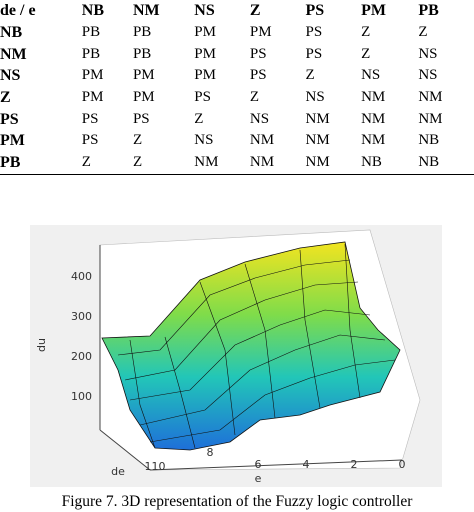  I want to click on de-tick-label: 110, so click(155, 466).